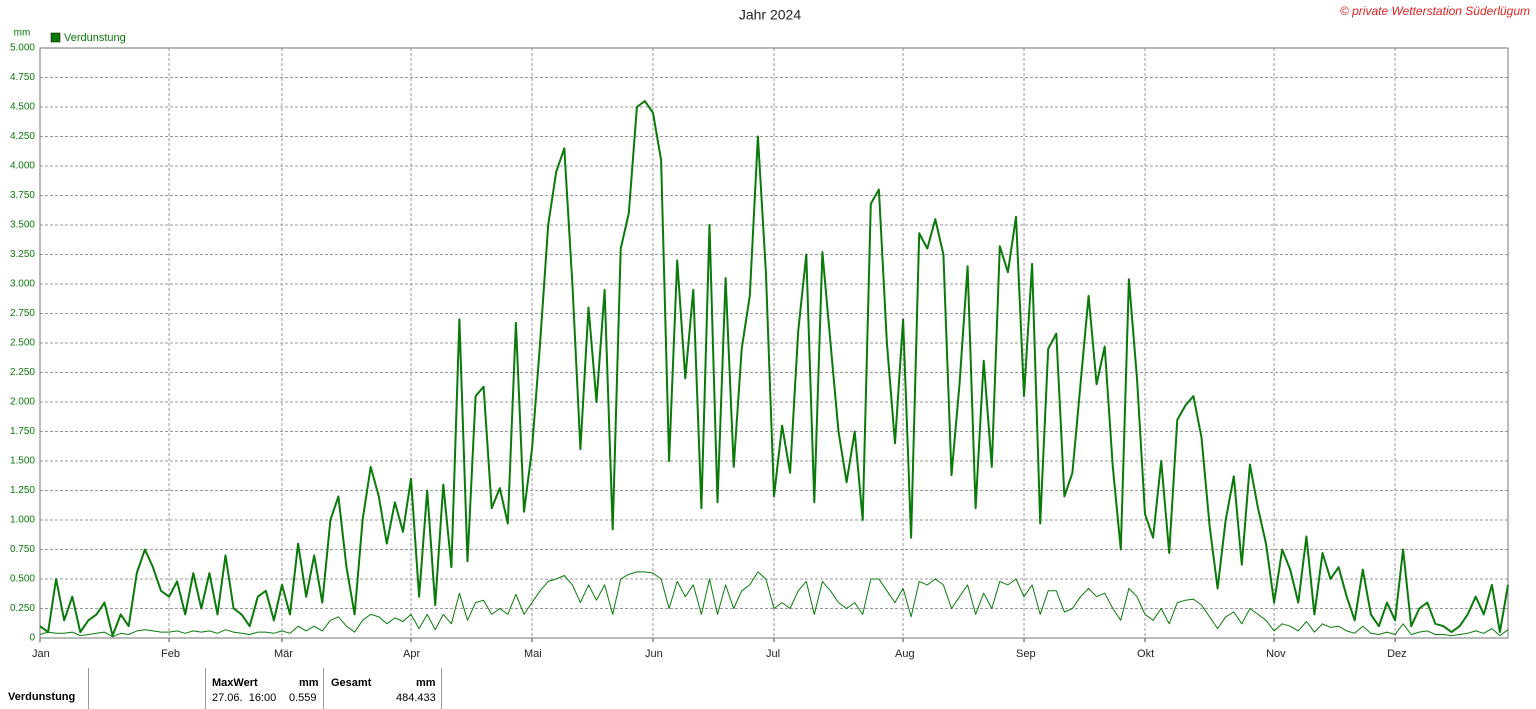 The image size is (1536, 709). Describe the element at coordinates (283, 654) in the screenshot. I see `x-tick-label: Mär` at that location.